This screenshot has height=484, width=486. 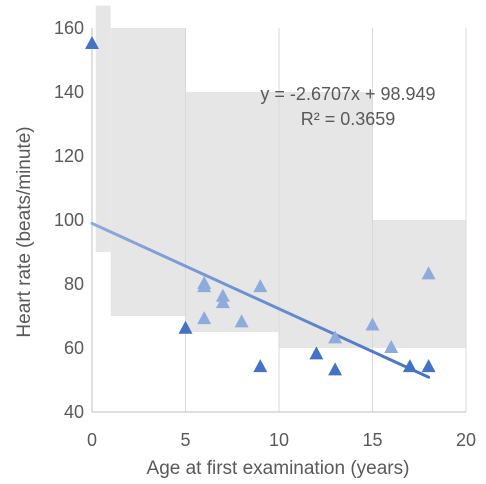 I want to click on y-tick-label-40: 40, so click(x=74, y=412).